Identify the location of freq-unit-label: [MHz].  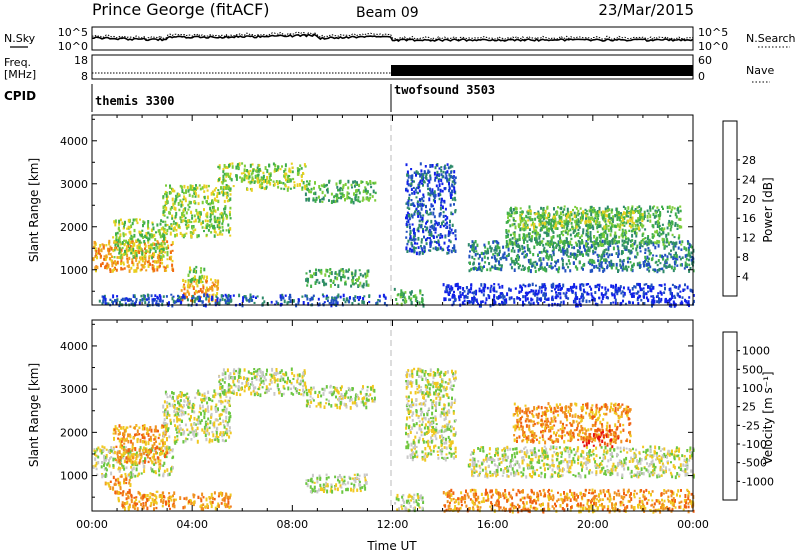
(20, 74).